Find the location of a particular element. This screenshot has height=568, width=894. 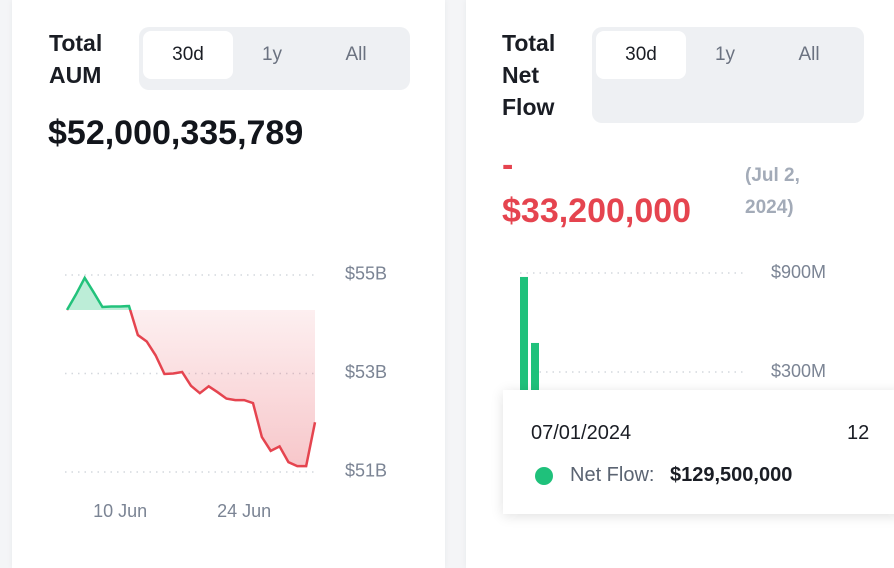

area-down is located at coordinates (191, 388).